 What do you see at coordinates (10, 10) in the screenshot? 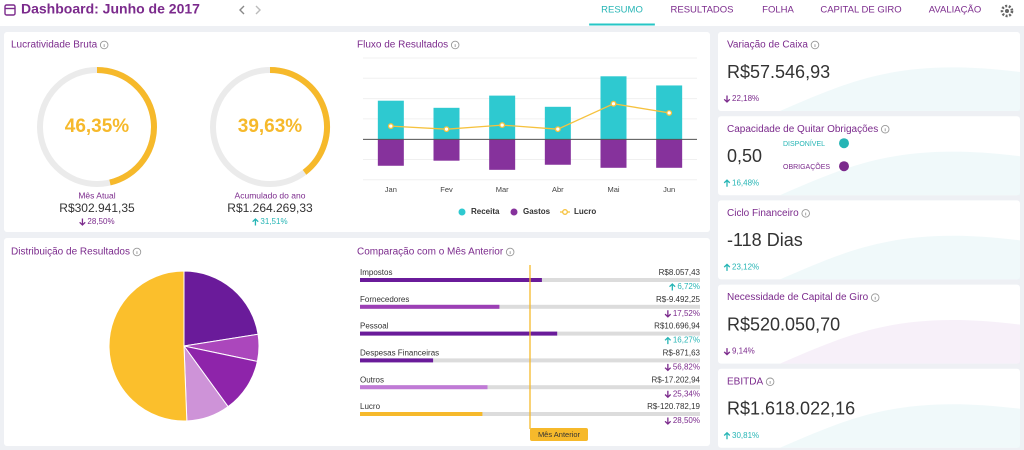
I see `calendar-icon` at bounding box center [10, 10].